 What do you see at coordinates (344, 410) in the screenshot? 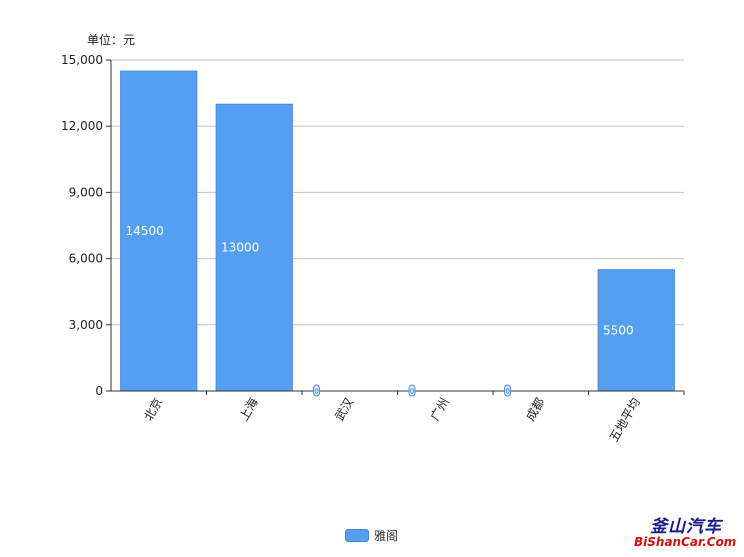
I see `x-tick-label: 武汉` at bounding box center [344, 410].